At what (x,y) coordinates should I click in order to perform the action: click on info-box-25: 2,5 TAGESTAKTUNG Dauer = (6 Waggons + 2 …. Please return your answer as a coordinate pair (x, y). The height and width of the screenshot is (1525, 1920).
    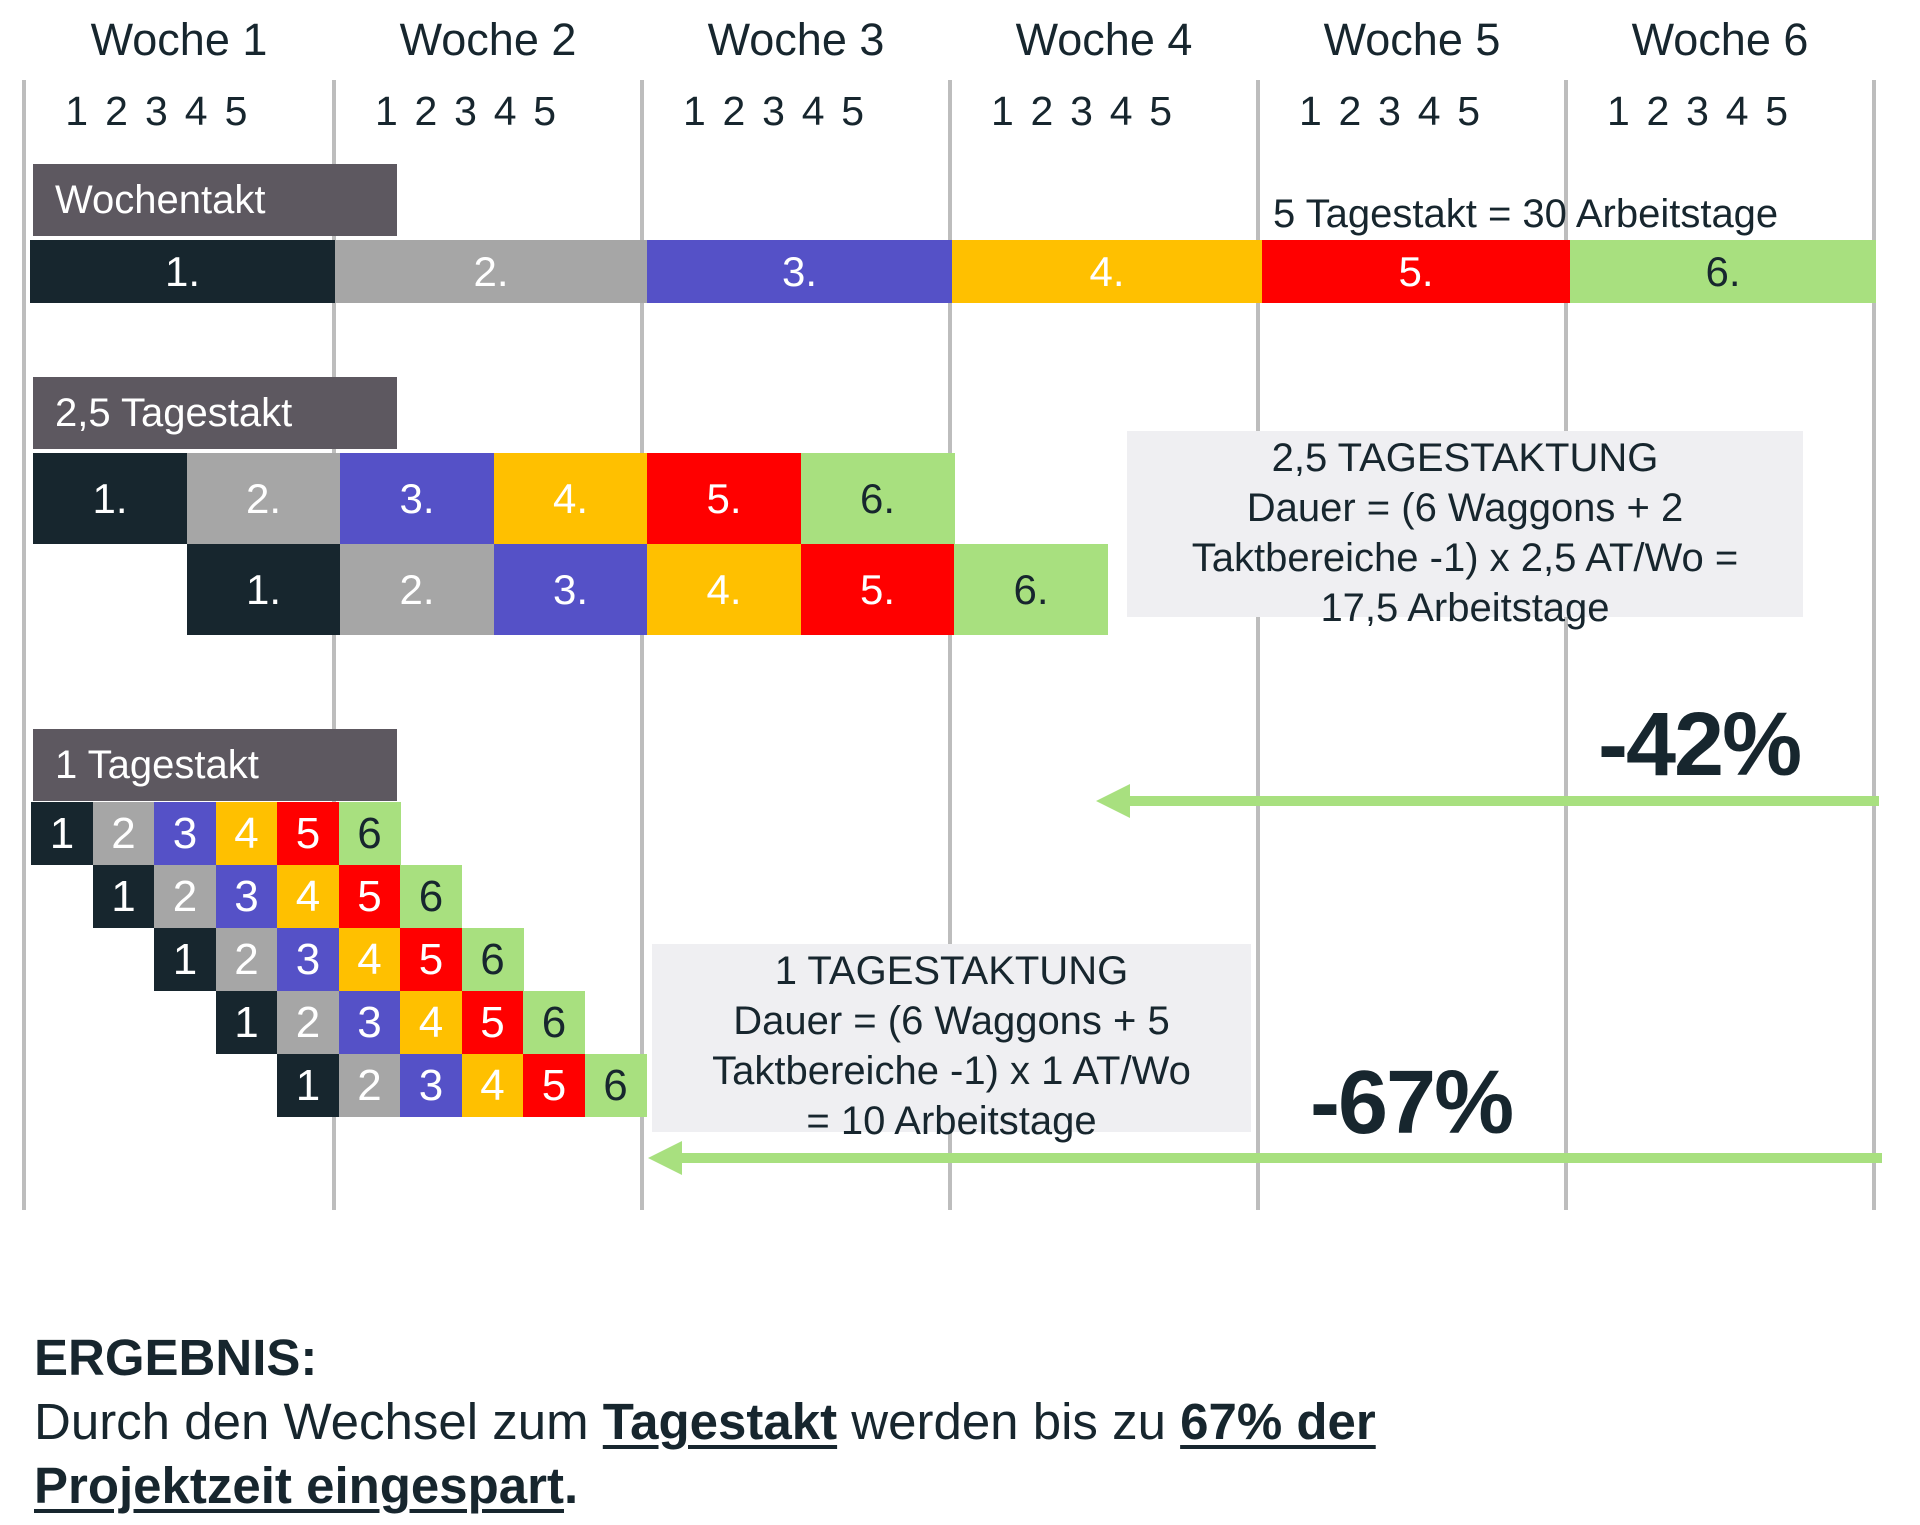
    Looking at the image, I should click on (1465, 530).